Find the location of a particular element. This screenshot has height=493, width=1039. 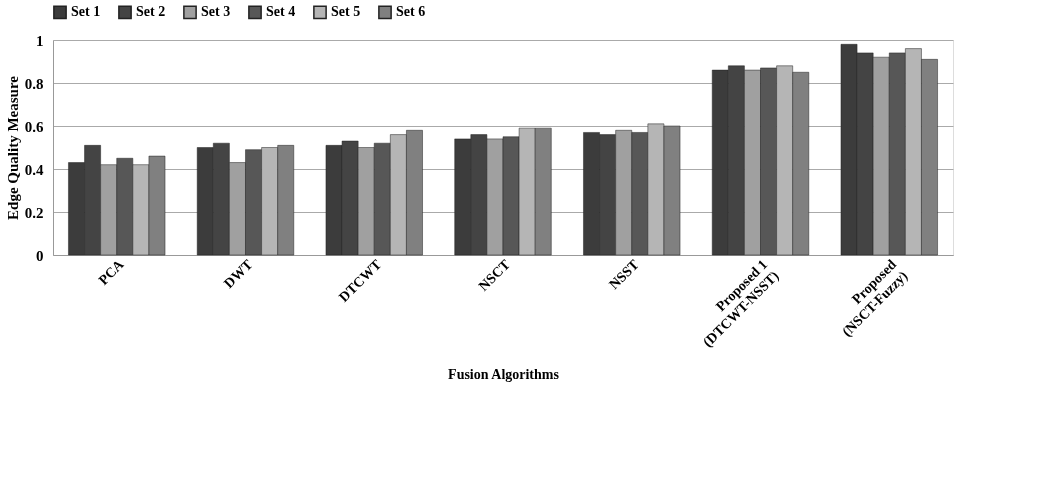

legend-label: Set 3 is located at coordinates (216, 12).